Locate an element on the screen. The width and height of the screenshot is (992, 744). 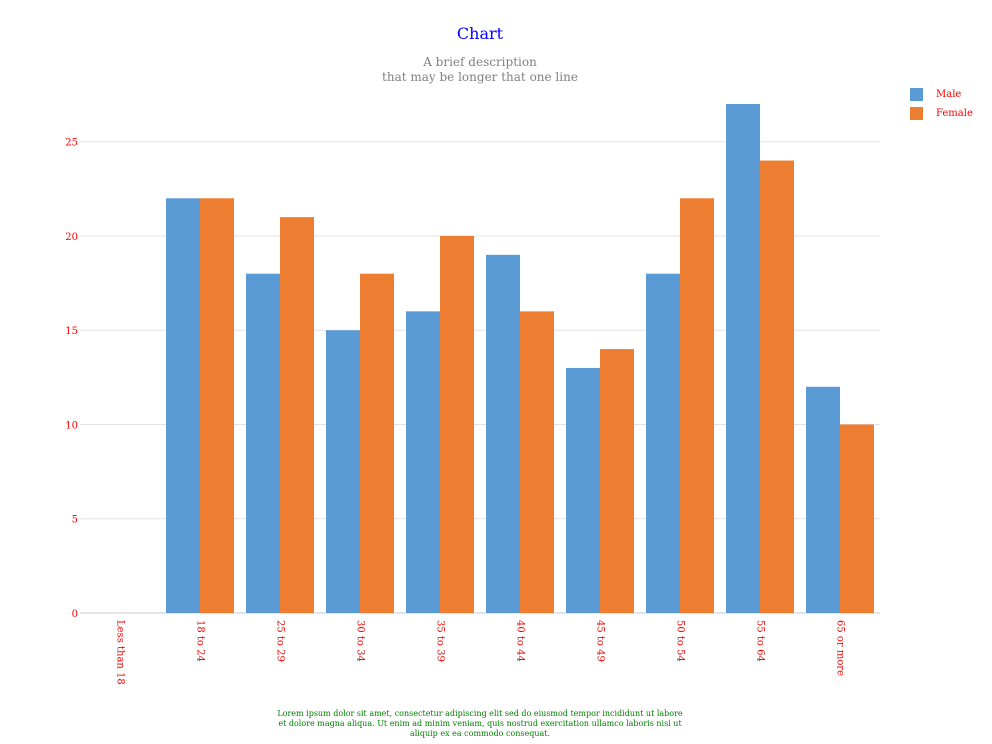
chart-title: Chart is located at coordinates (480, 33).